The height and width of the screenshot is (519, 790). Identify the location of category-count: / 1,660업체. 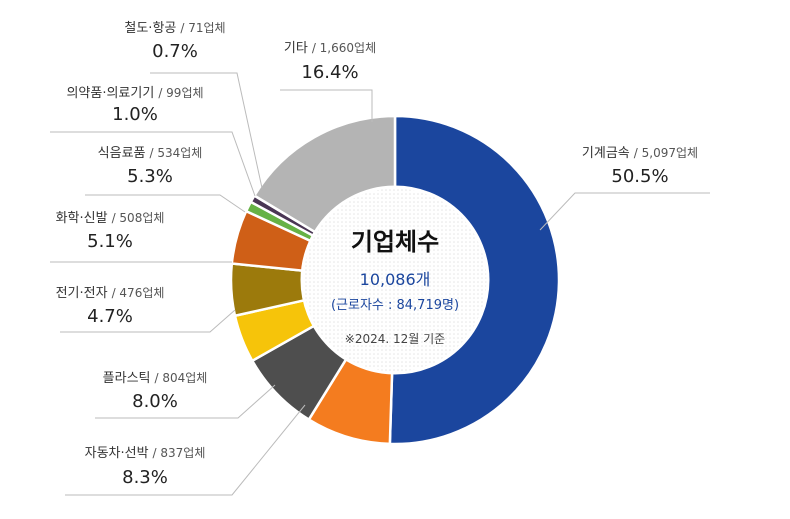
(344, 48).